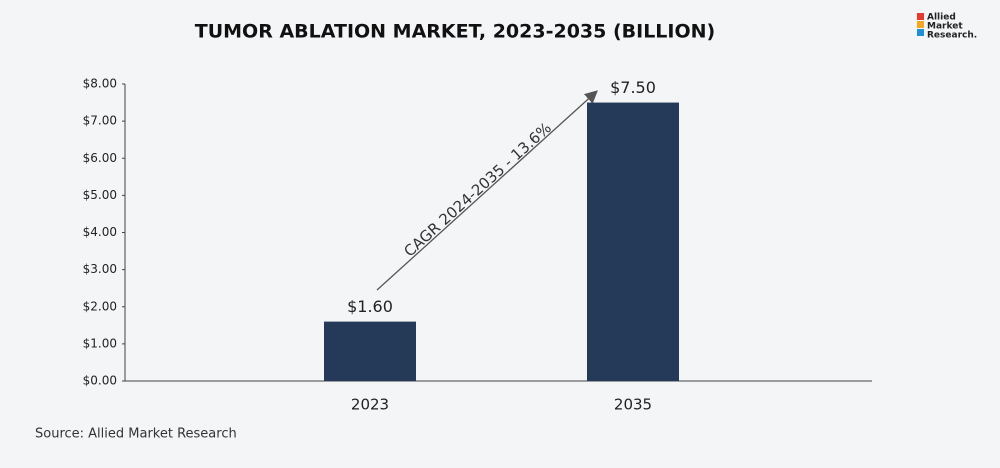 This screenshot has height=468, width=1000. I want to click on y-tick-label: $5.00, so click(100, 195).